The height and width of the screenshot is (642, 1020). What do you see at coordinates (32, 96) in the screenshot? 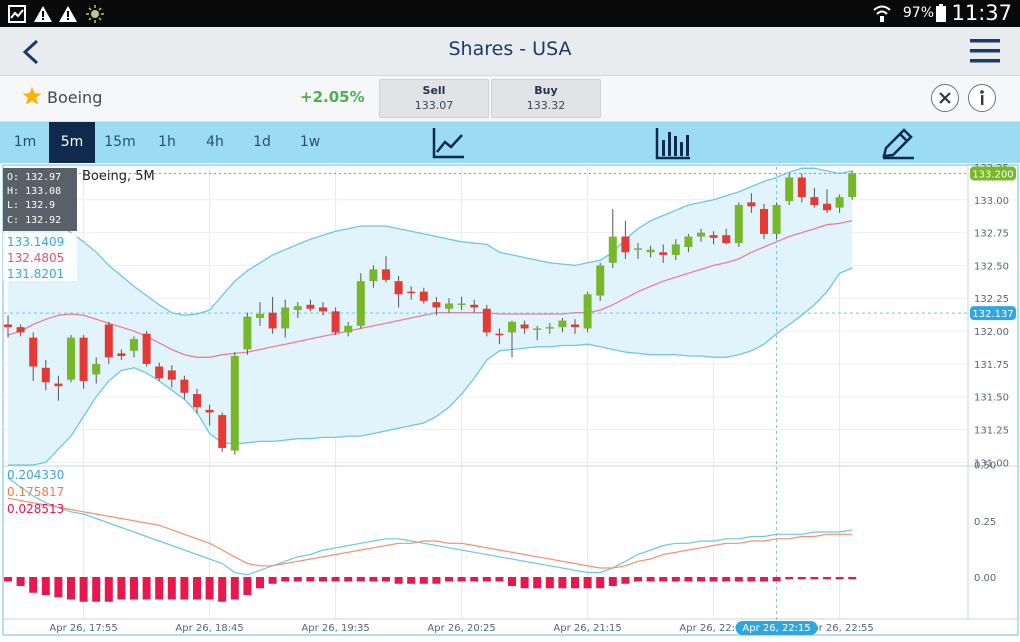
I see `star-icon` at bounding box center [32, 96].